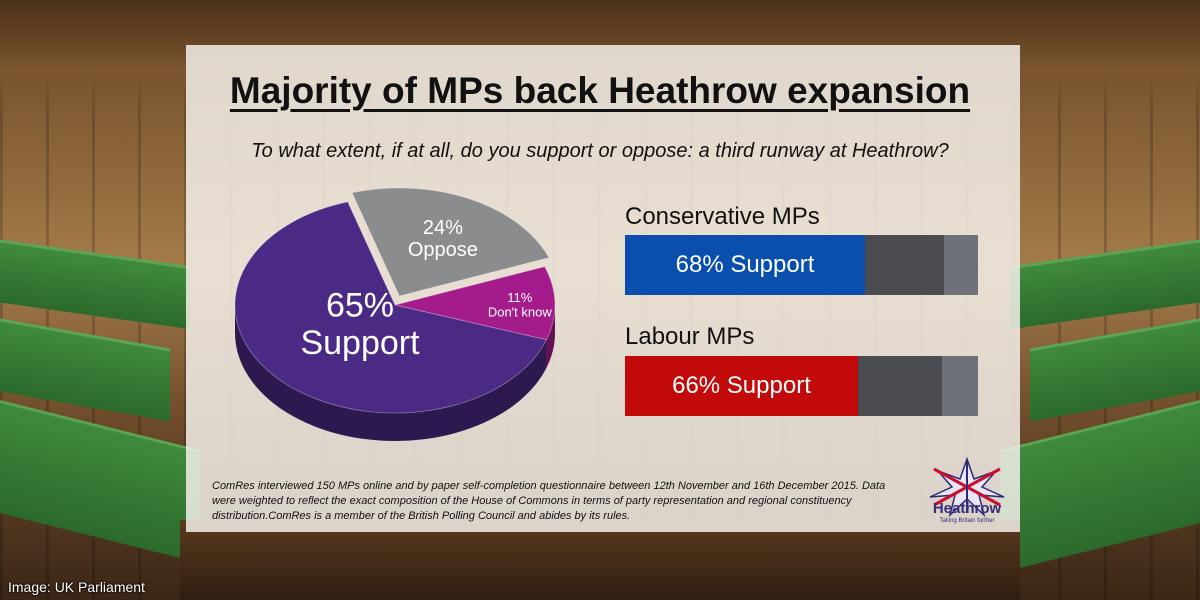 This screenshot has width=1200, height=600. I want to click on chart-title: Majority of MPs back Heathrow expansion, so click(600, 90).